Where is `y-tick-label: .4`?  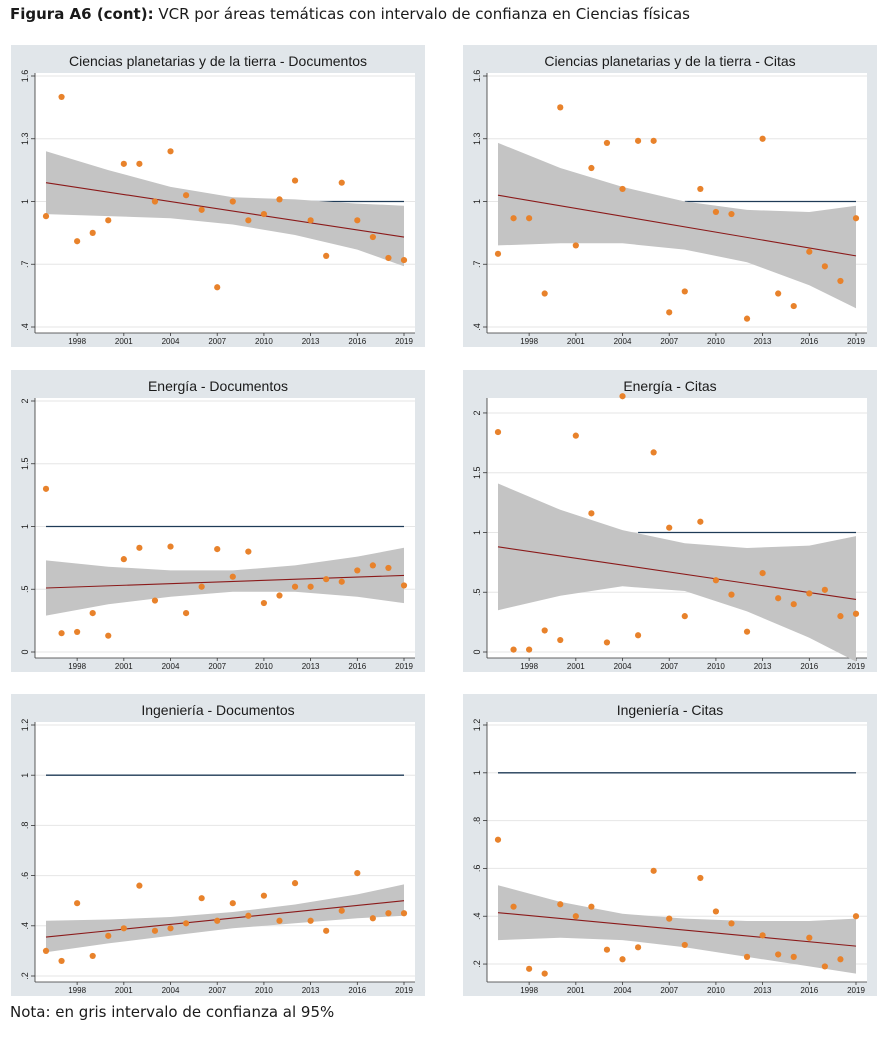 y-tick-label: .4 is located at coordinates (477, 327).